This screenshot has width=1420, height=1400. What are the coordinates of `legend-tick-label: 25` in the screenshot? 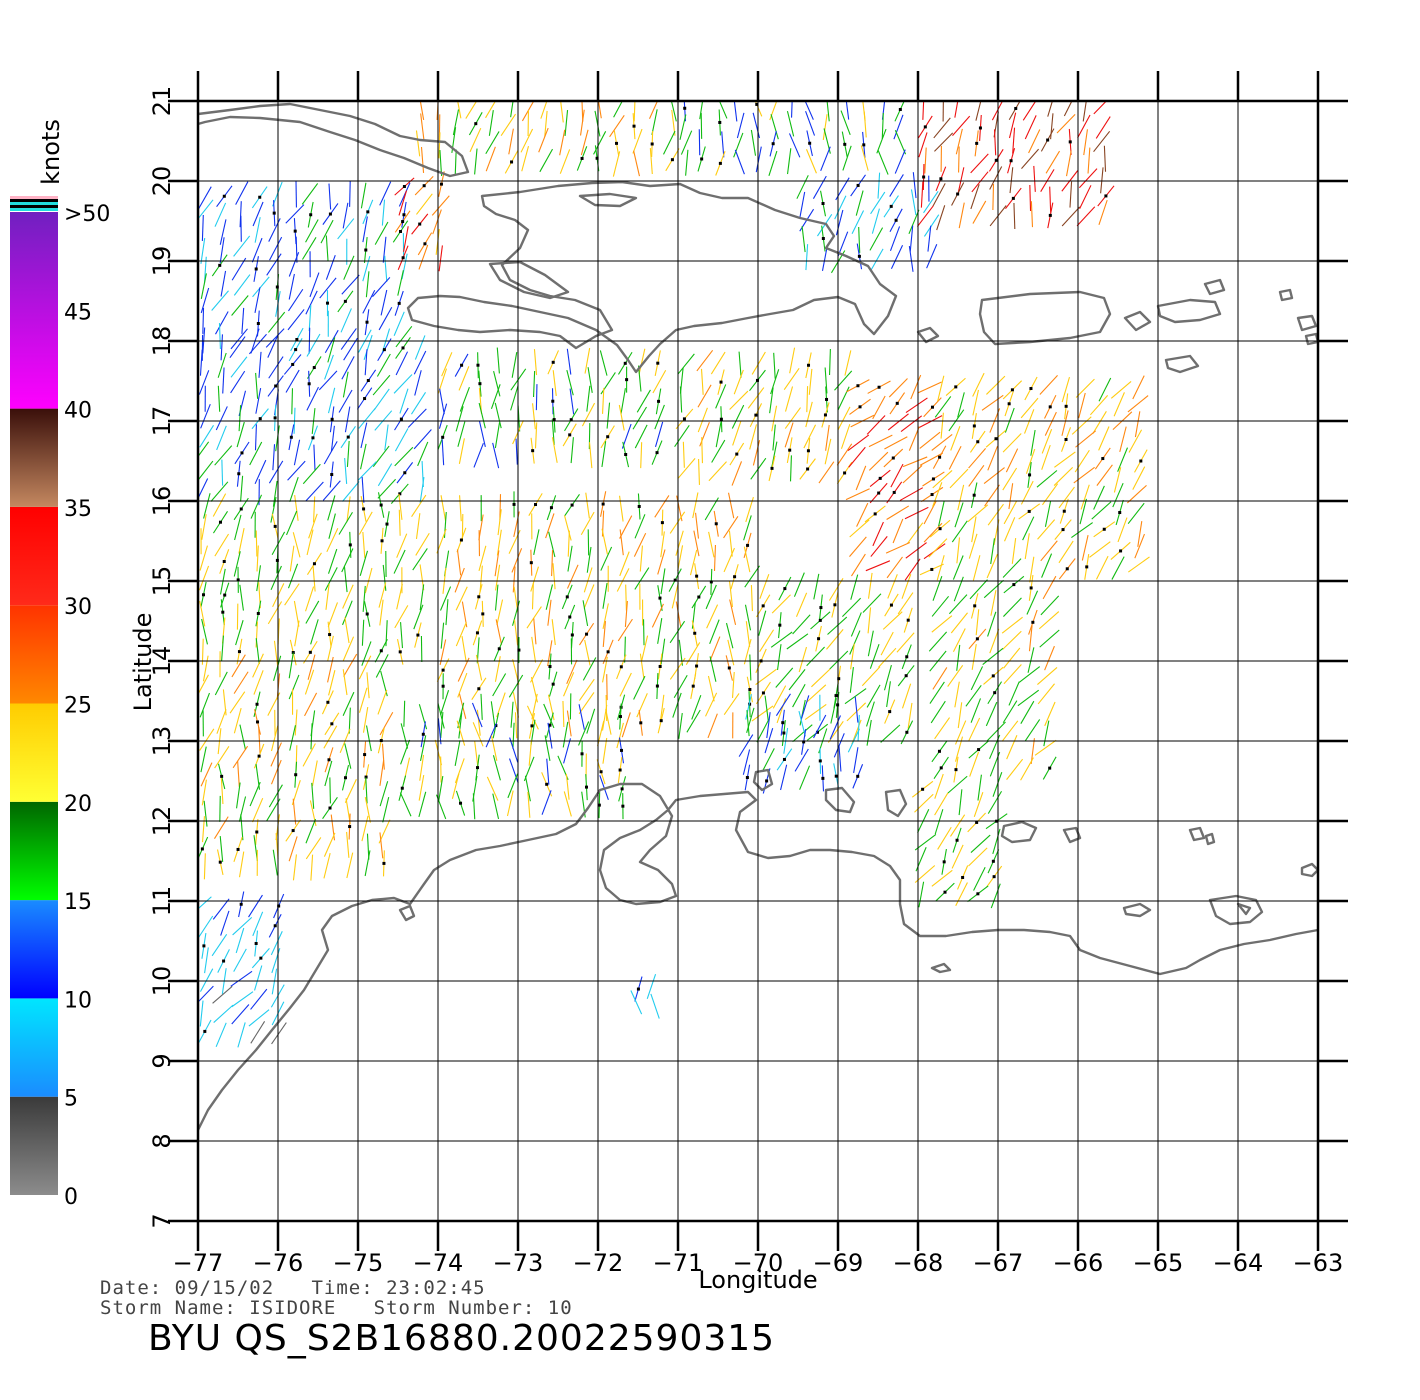 It's located at (78, 706).